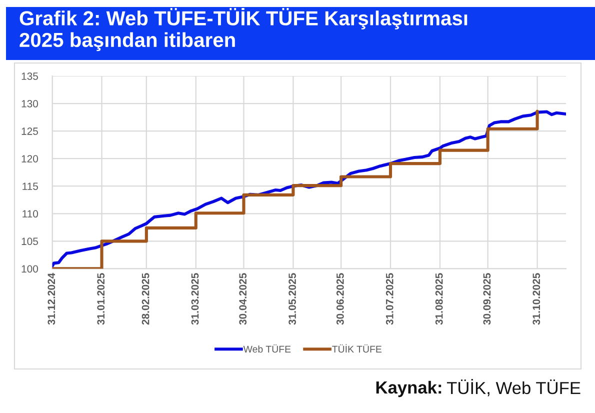  What do you see at coordinates (30, 76) in the screenshot?
I see `y-tick-label: 135` at bounding box center [30, 76].